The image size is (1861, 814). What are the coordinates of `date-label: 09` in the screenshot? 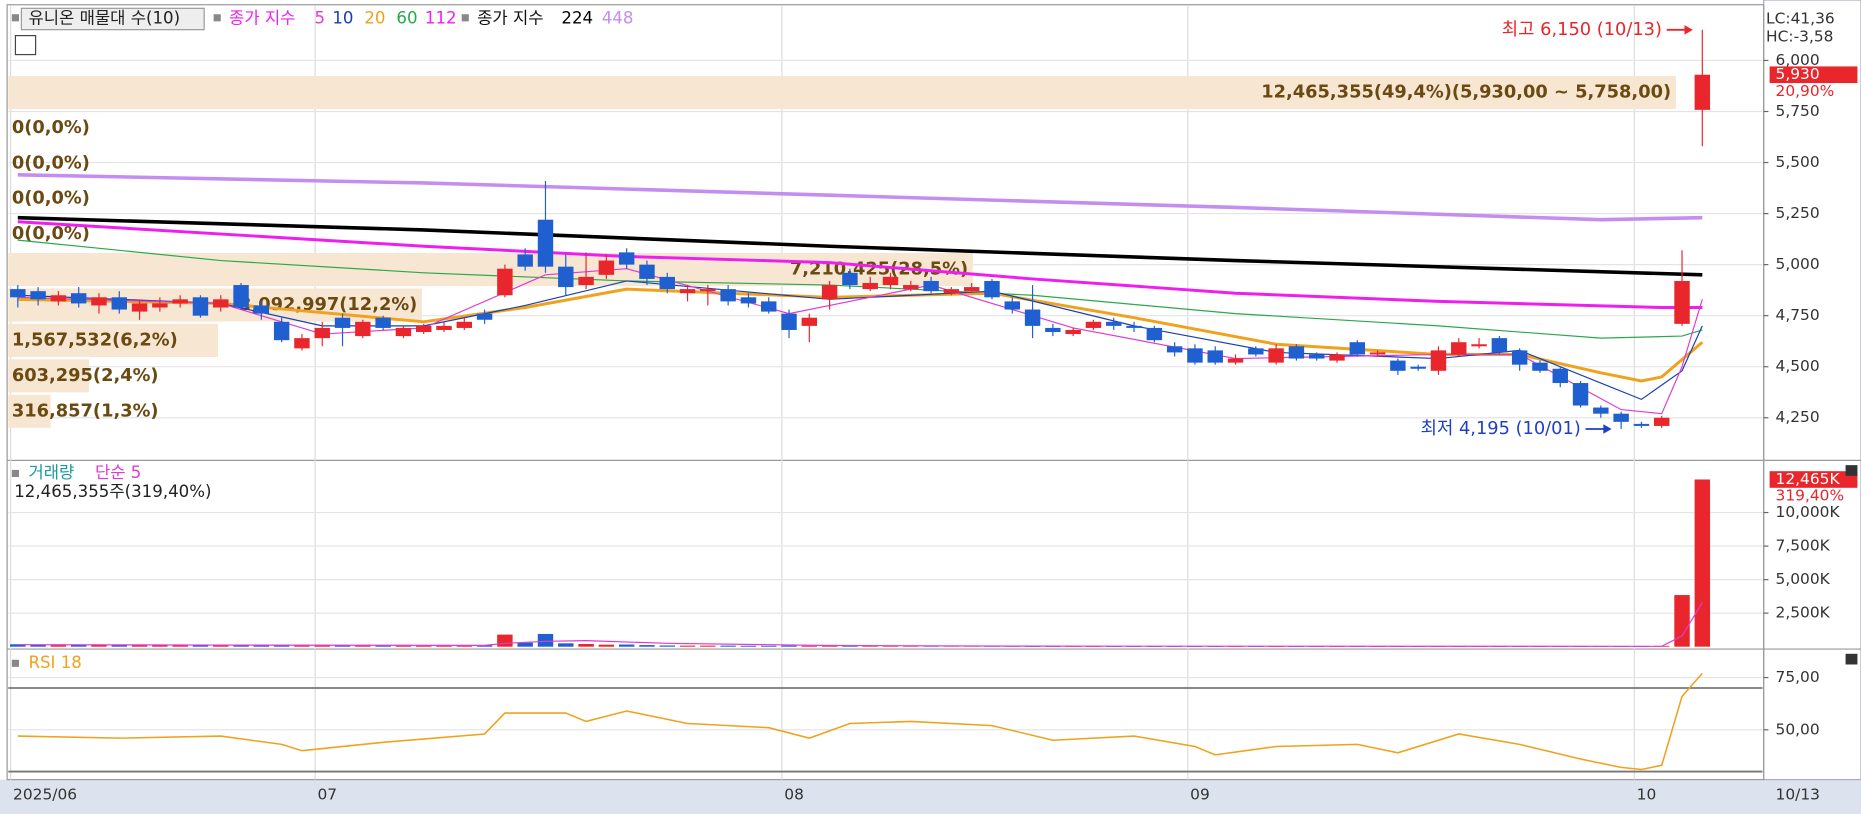 It's located at (1200, 795).